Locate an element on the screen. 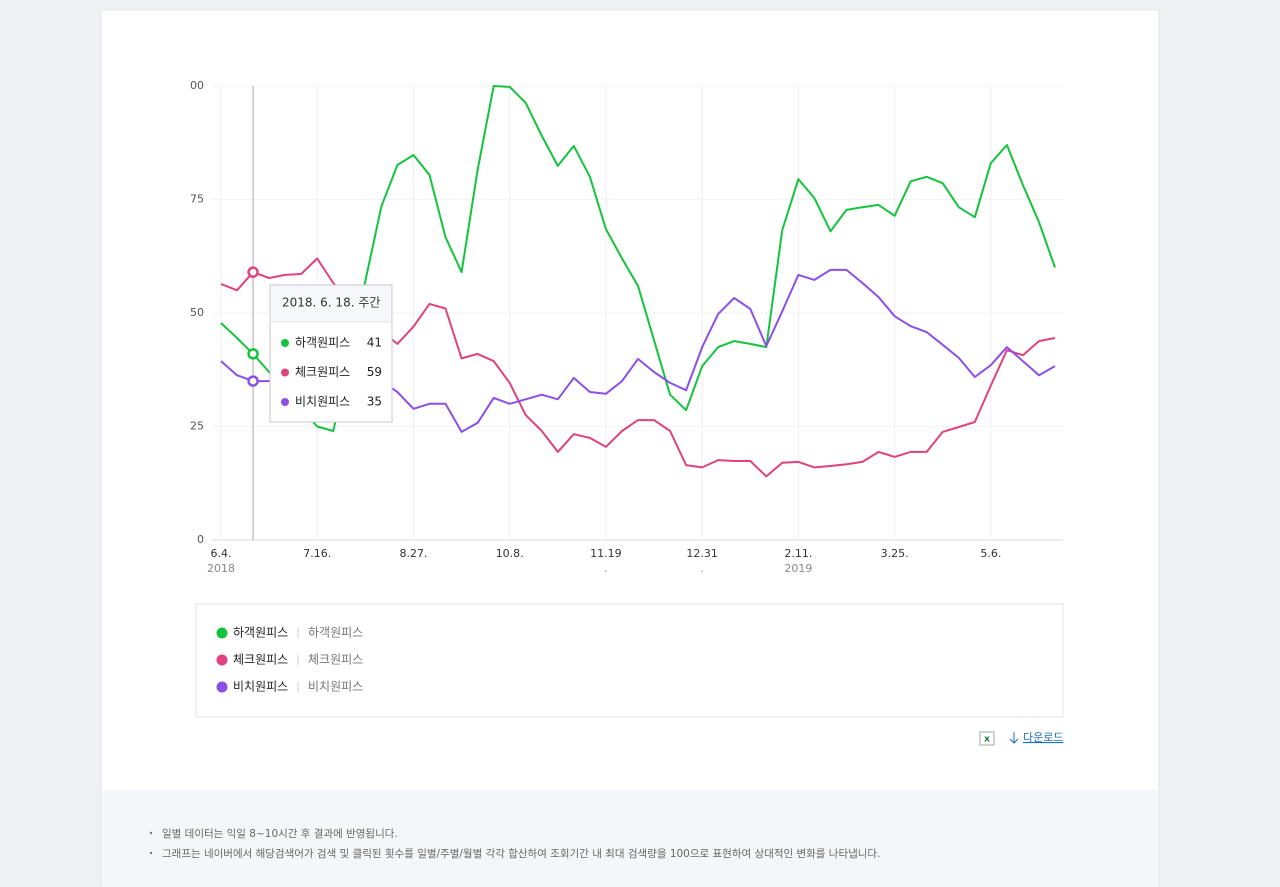 Image resolution: width=1280 pixels, height=887 pixels. y-tick-label: 75 is located at coordinates (197, 199).